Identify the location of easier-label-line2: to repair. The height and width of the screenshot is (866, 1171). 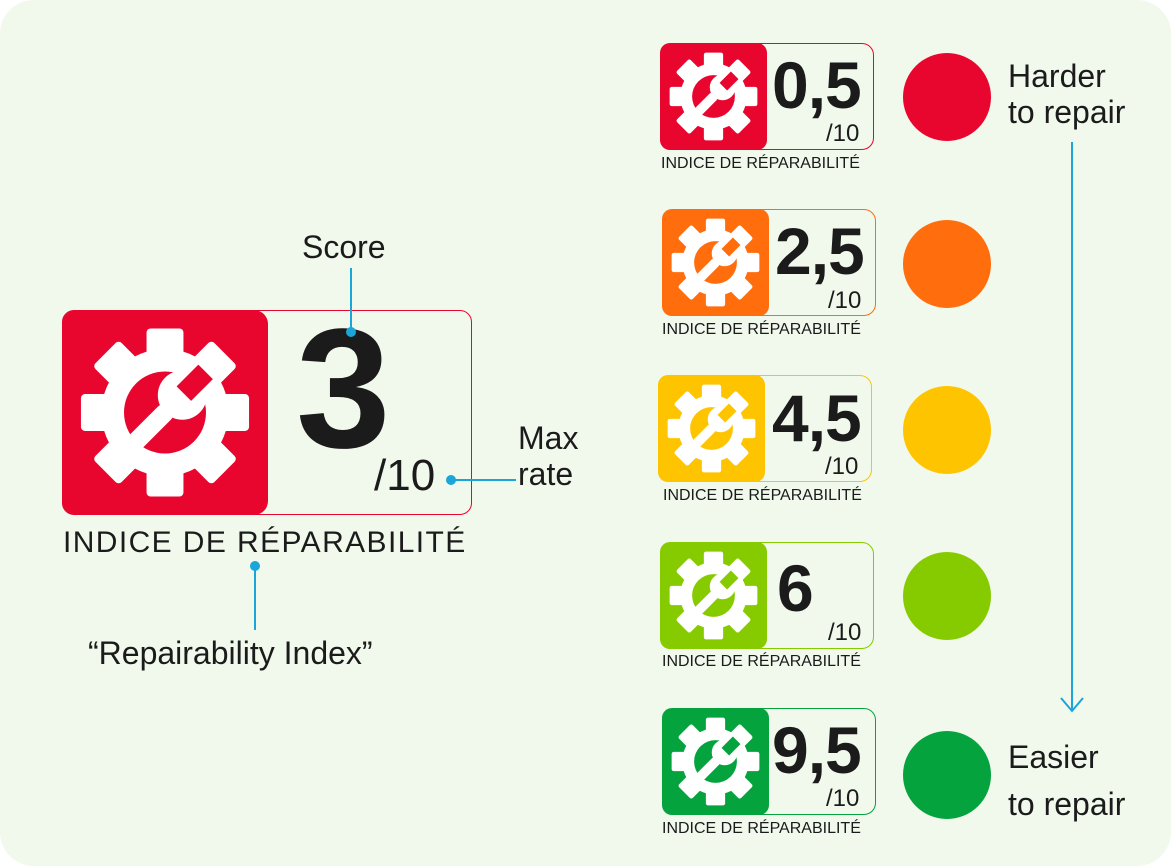
(1067, 804).